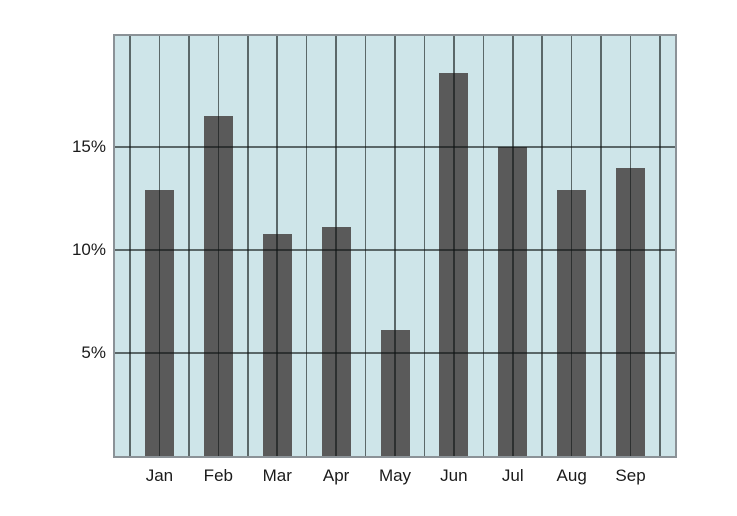 Image resolution: width=737 pixels, height=516 pixels. Describe the element at coordinates (454, 475) in the screenshot. I see `x-tick-label-jun: Jun` at that location.